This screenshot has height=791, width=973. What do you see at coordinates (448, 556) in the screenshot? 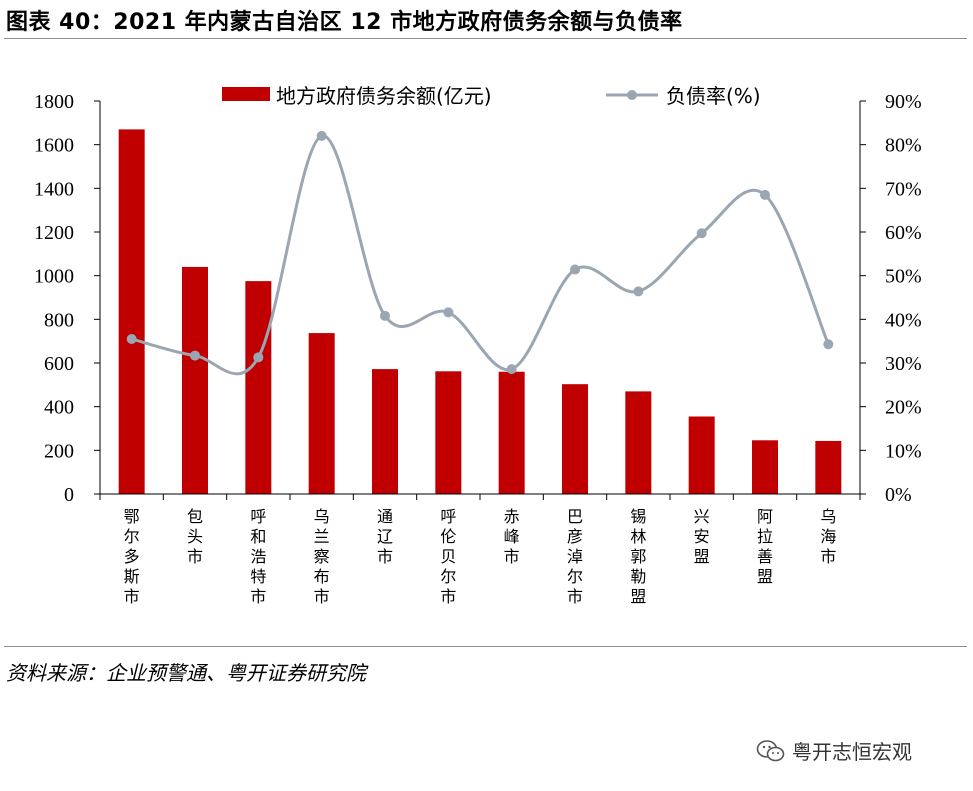
I see `category-label: 呼伦贝尔市` at bounding box center [448, 556].